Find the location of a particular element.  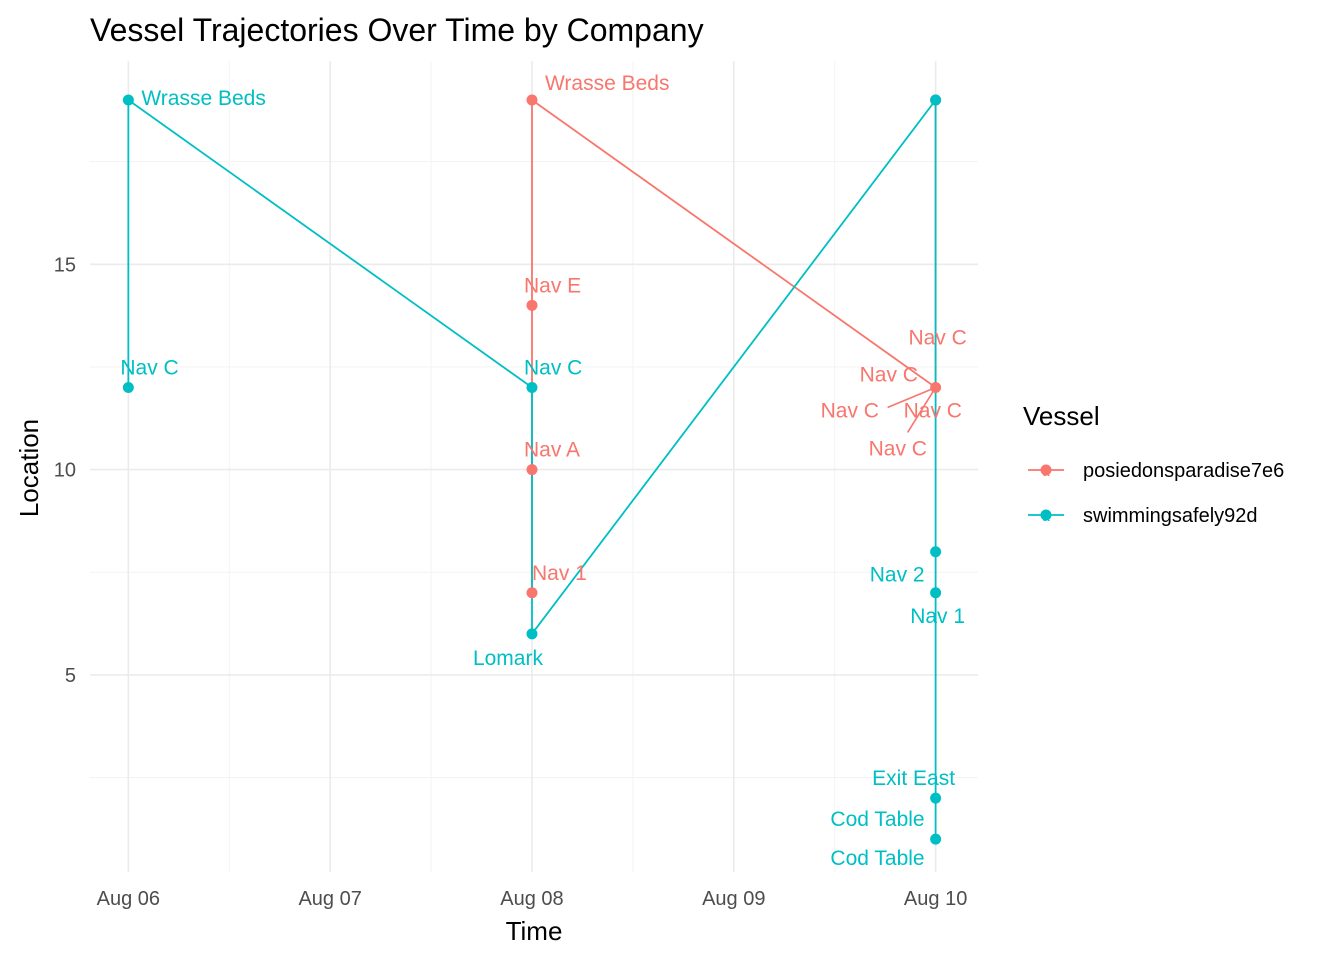

x-tick-label: Aug 06 is located at coordinates (128, 899).